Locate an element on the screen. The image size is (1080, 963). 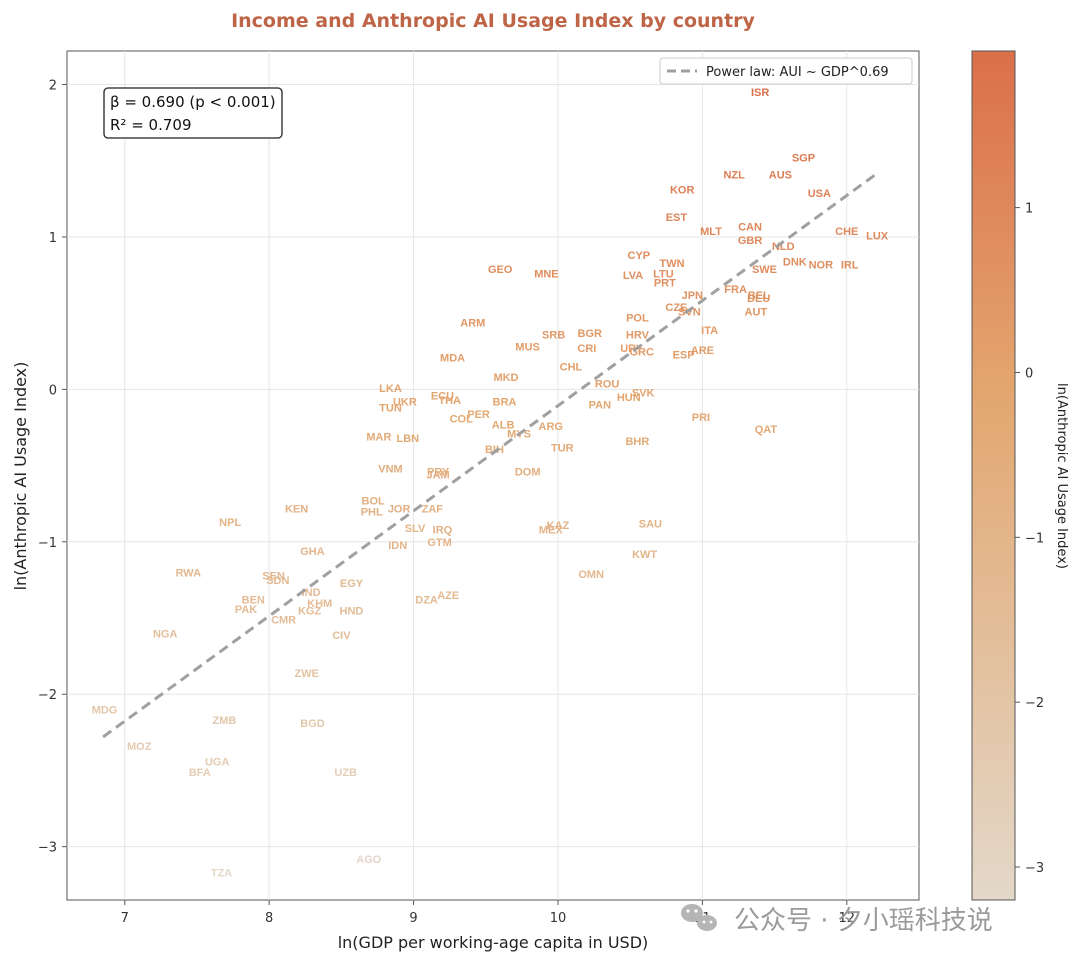
country-label: ESP is located at coordinates (684, 355).